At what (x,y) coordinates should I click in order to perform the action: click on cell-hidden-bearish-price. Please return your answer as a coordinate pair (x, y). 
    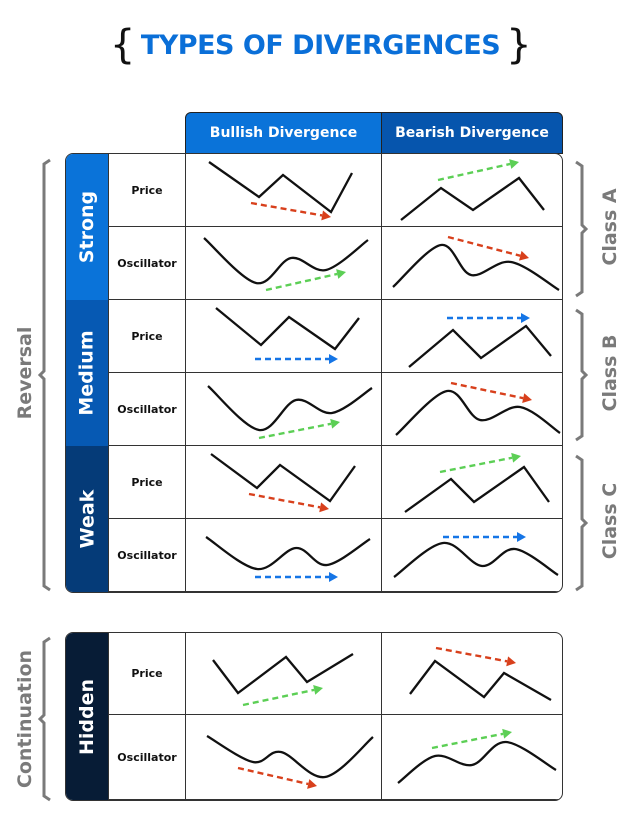
    Looking at the image, I should click on (472, 674).